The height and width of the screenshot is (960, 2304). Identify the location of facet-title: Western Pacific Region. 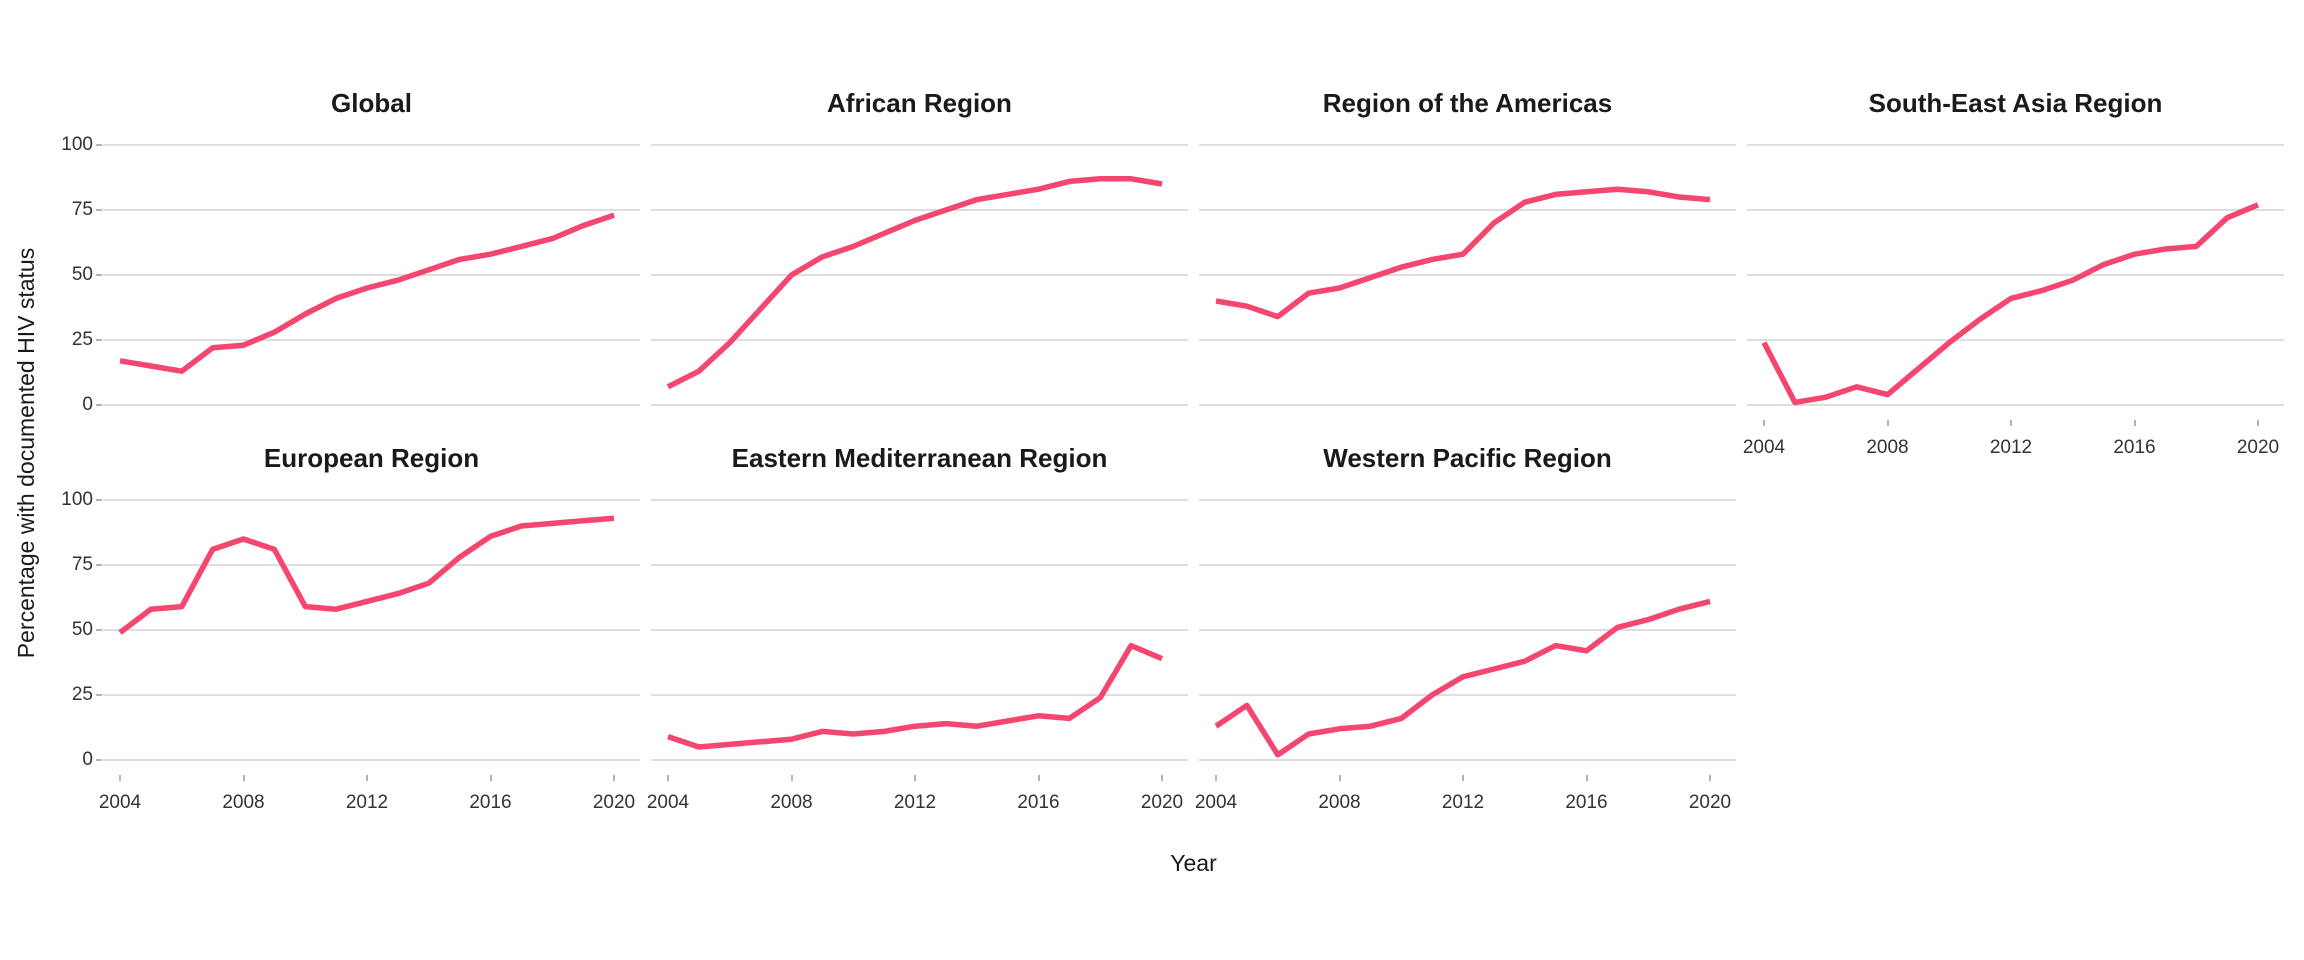
(1467, 458).